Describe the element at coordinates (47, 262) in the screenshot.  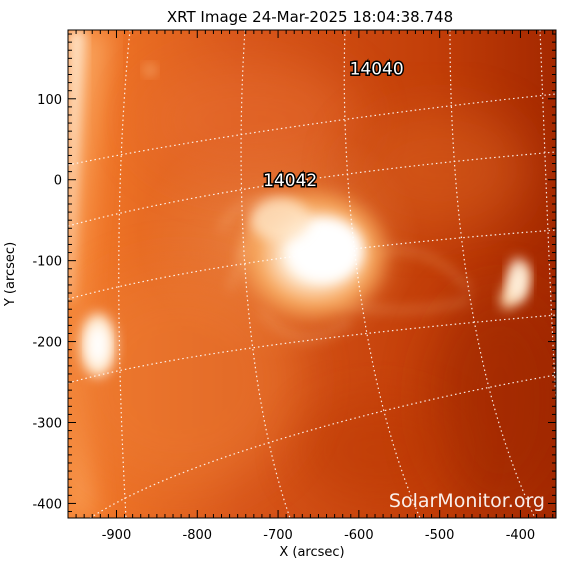
I see `y-tick-label: -100` at that location.